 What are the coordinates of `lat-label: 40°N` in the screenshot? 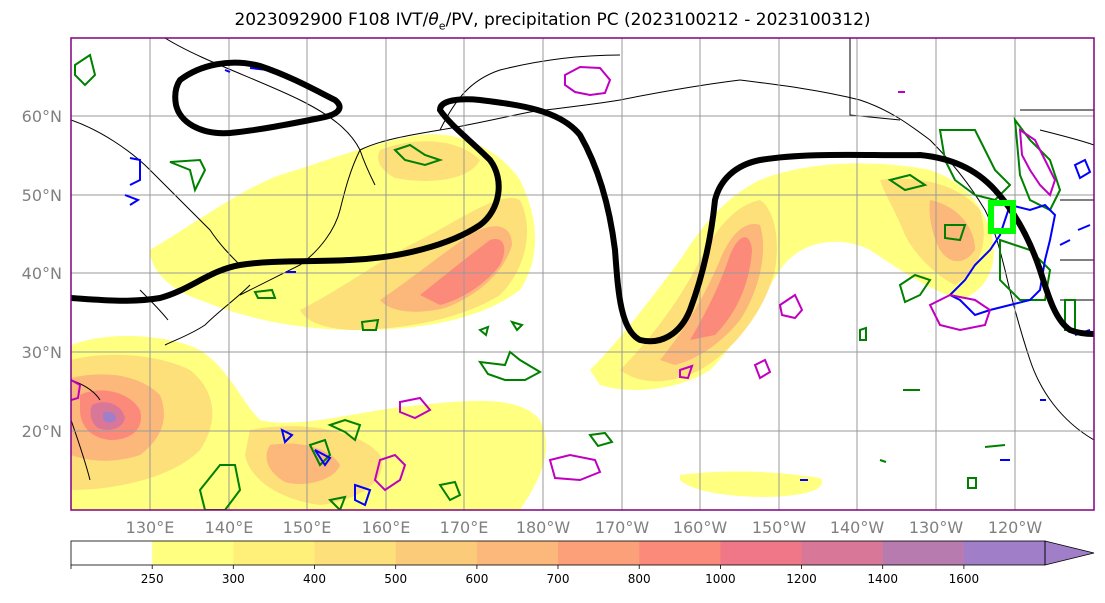 It's located at (42, 273).